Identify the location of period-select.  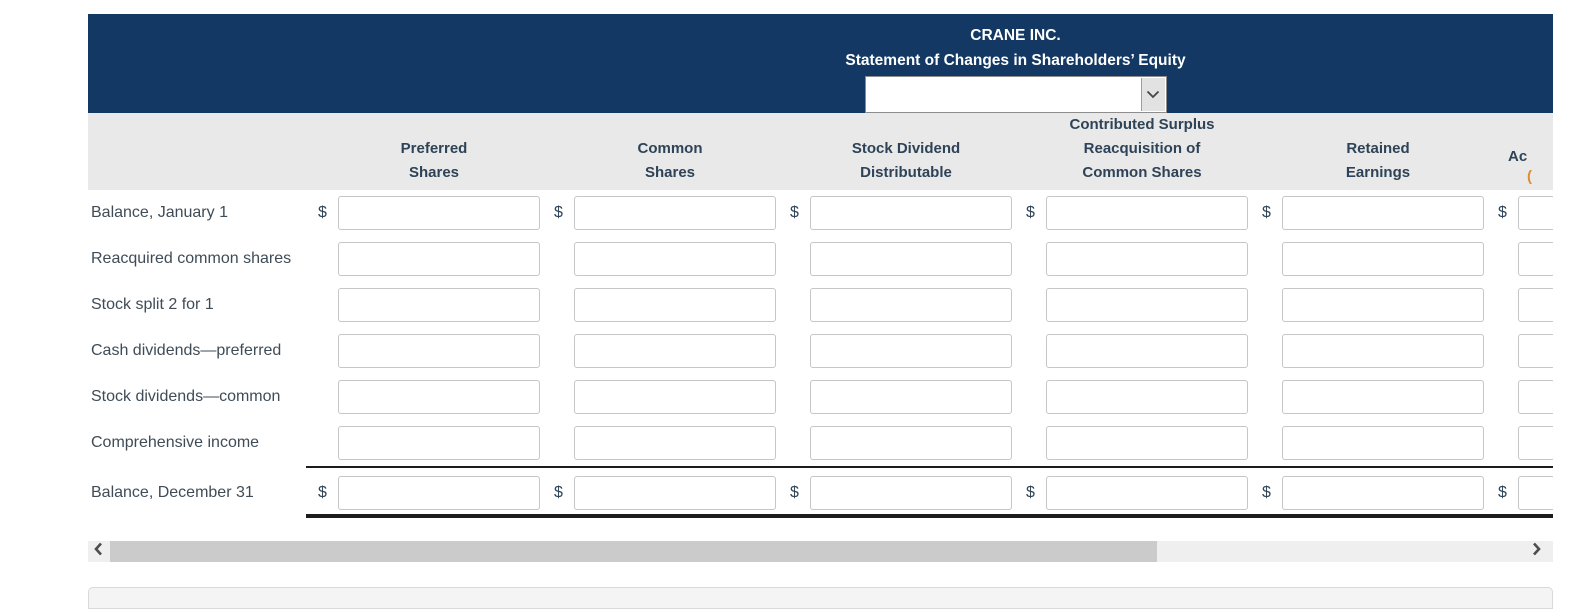
(1015, 94).